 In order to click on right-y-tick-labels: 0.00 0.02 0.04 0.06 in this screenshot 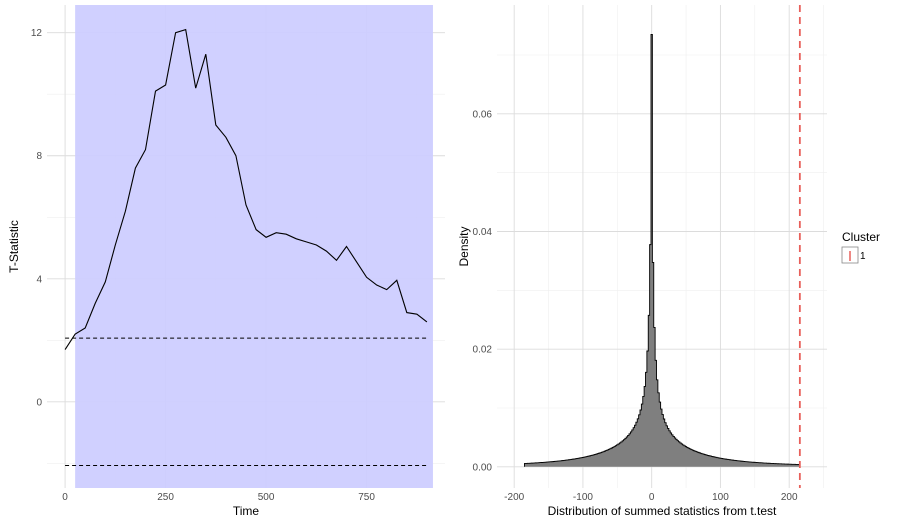, I will do `click(483, 291)`.